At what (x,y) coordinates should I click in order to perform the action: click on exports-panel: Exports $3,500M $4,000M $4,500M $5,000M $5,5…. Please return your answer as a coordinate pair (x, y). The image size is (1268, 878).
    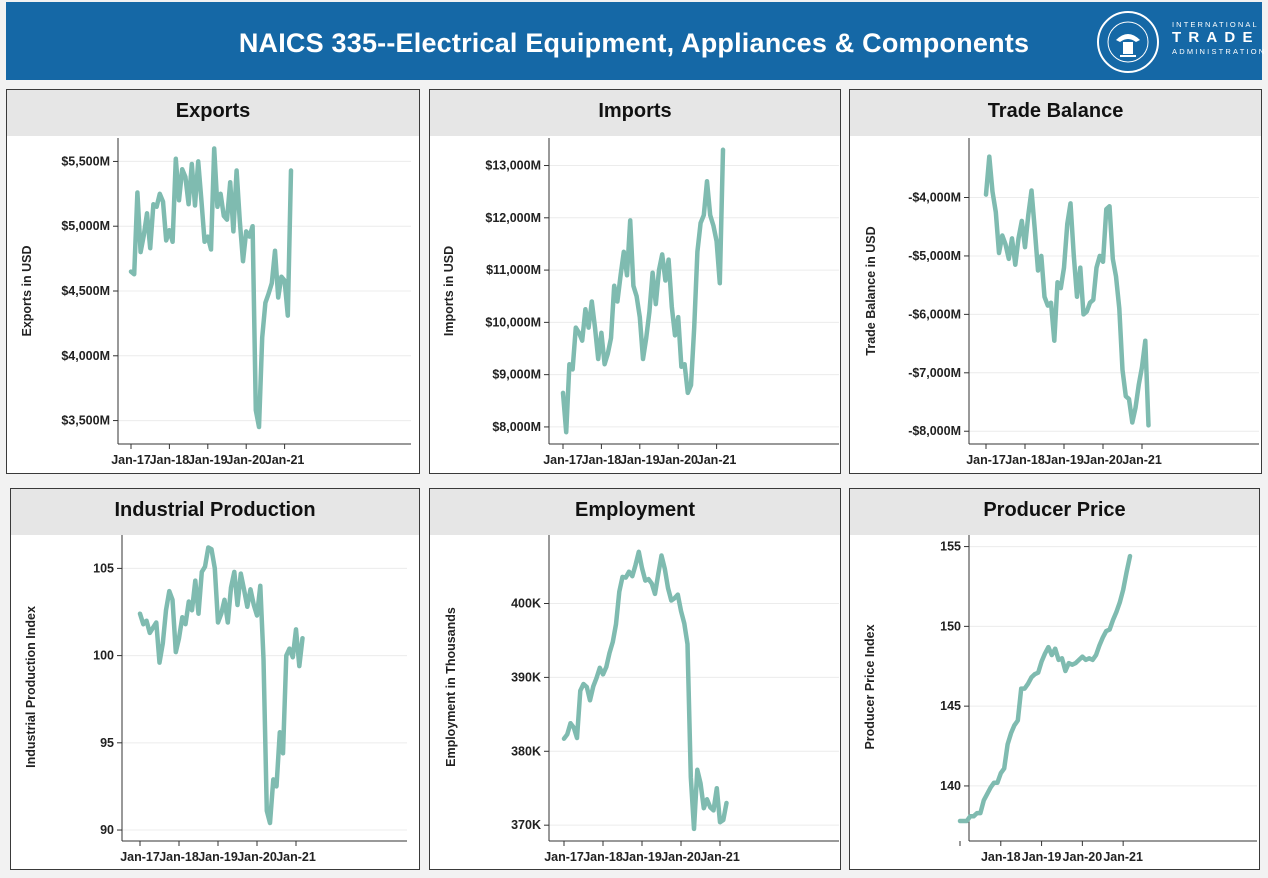
    Looking at the image, I should click on (213, 281).